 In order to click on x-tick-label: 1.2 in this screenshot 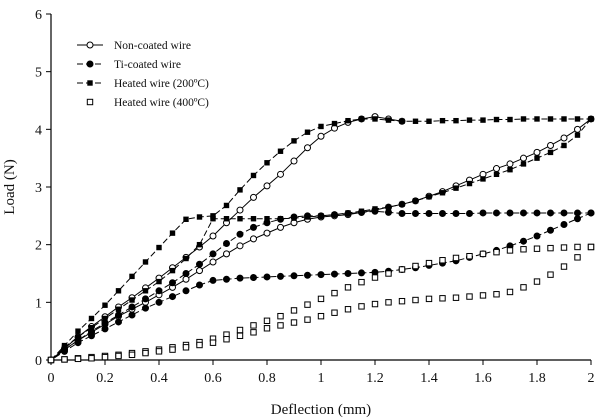, I will do `click(375, 378)`.